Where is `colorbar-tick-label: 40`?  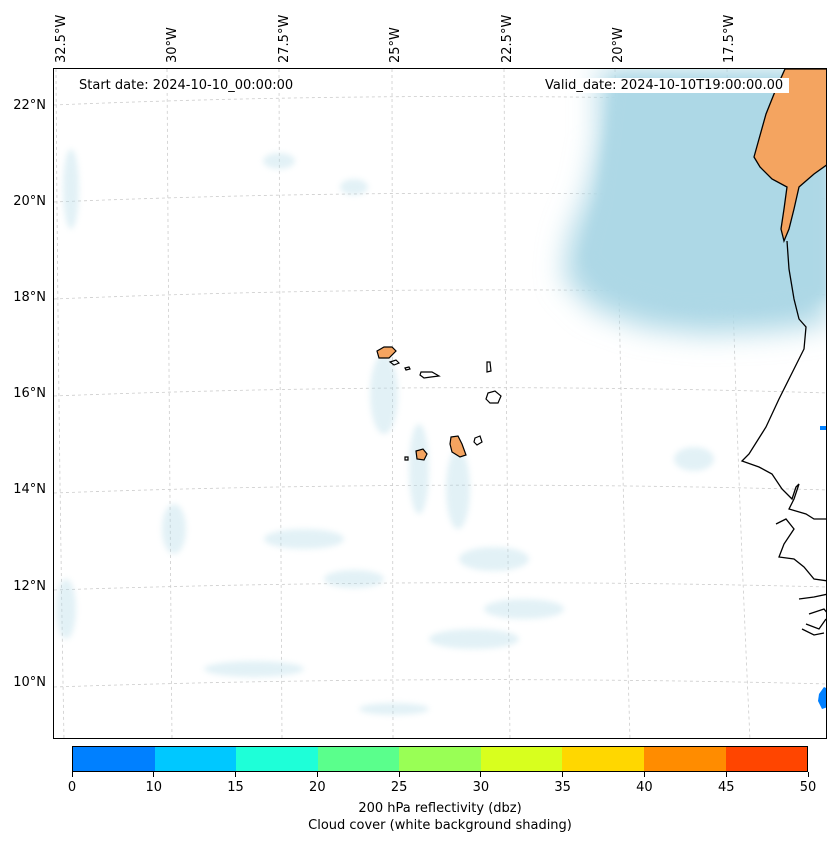 colorbar-tick-label: 40 is located at coordinates (644, 787).